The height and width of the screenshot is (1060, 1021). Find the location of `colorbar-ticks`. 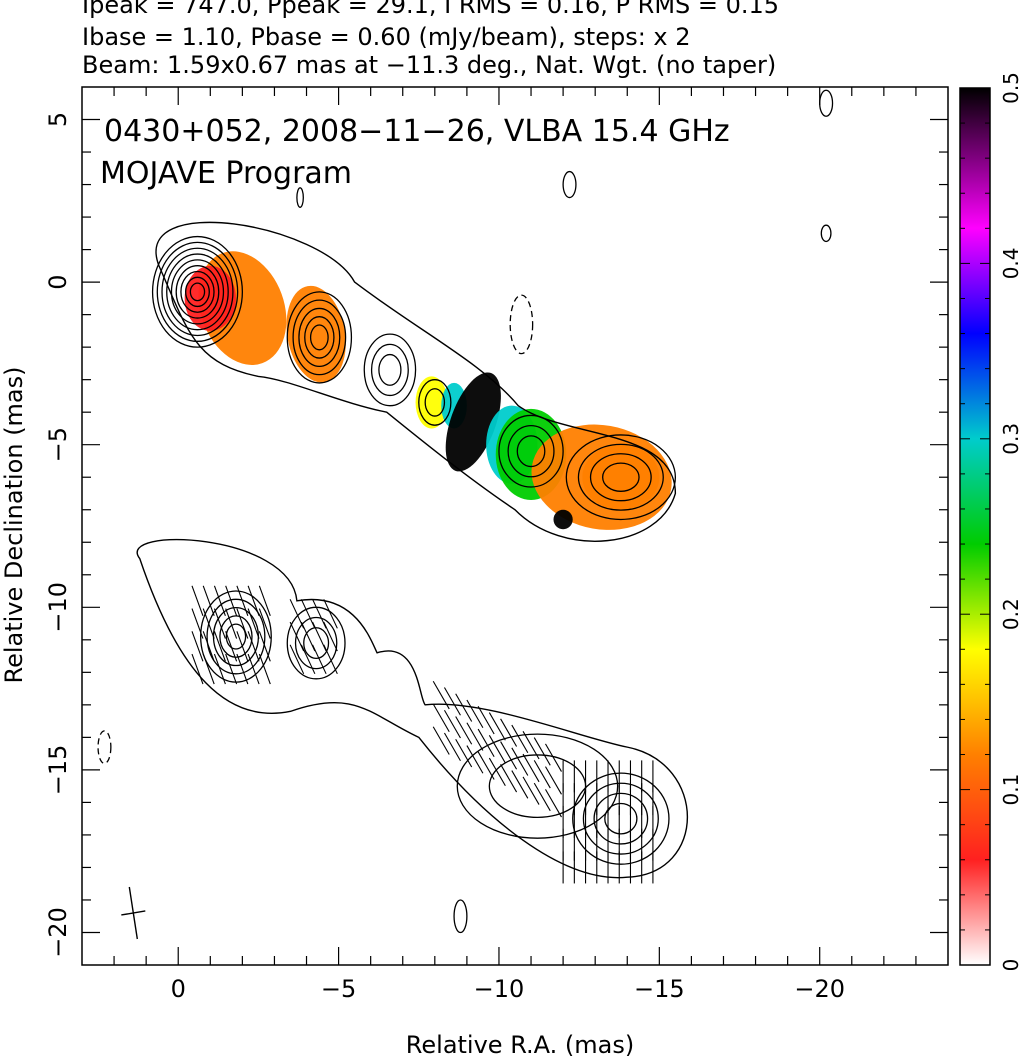

colorbar-ticks is located at coordinates (975, 526).